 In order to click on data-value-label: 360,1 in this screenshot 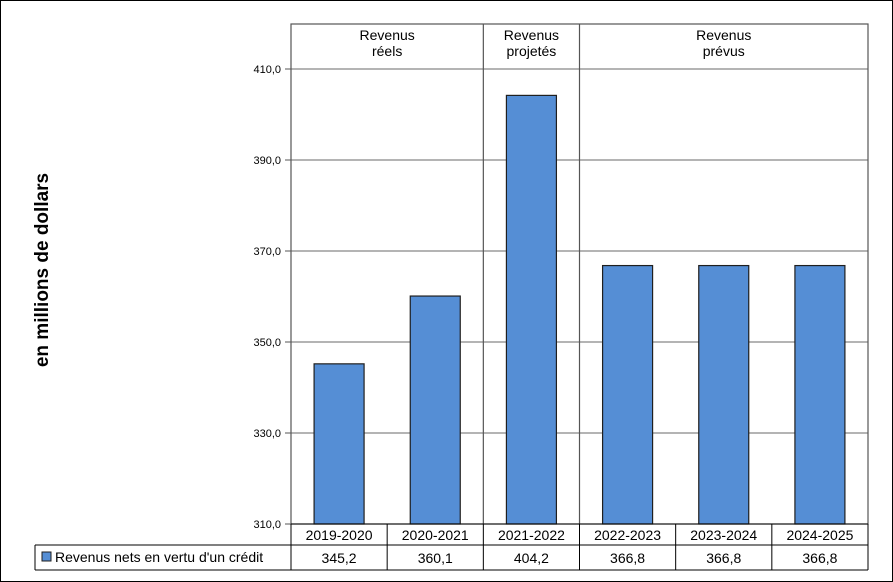, I will do `click(435, 558)`.